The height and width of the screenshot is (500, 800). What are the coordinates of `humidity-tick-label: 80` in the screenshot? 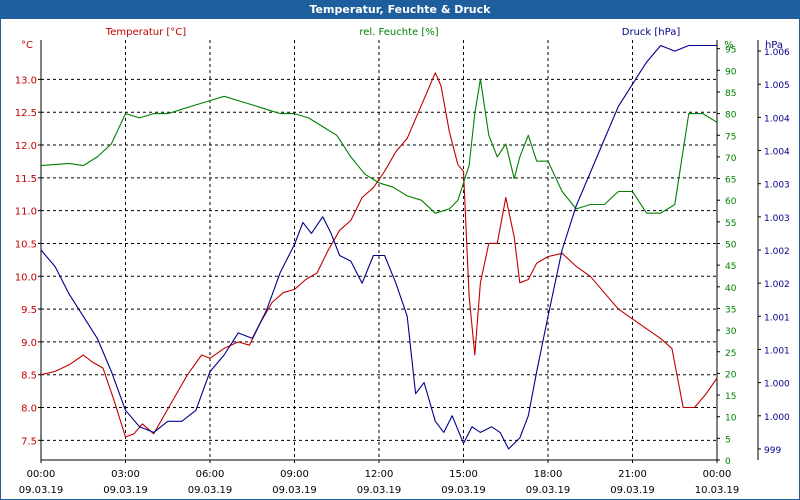 It's located at (731, 116).